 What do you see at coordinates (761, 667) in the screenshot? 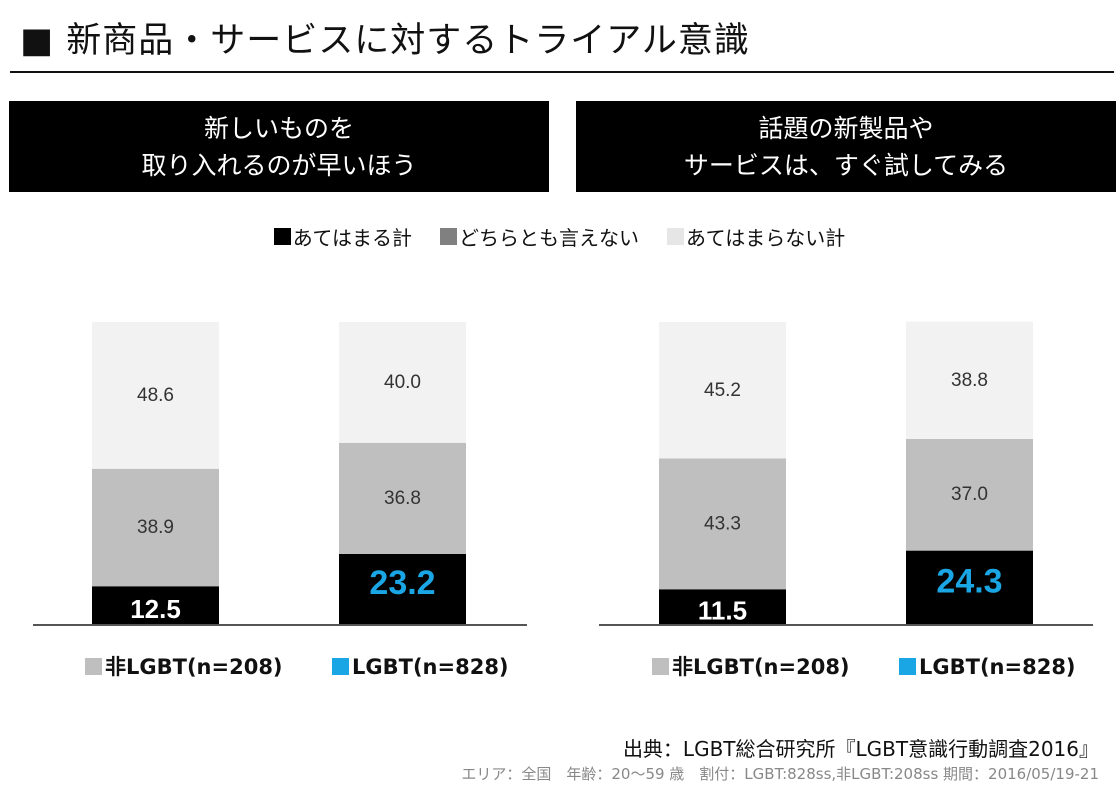
I see `chart-2-category-label-1: 非LGBT(n=208)` at bounding box center [761, 667].